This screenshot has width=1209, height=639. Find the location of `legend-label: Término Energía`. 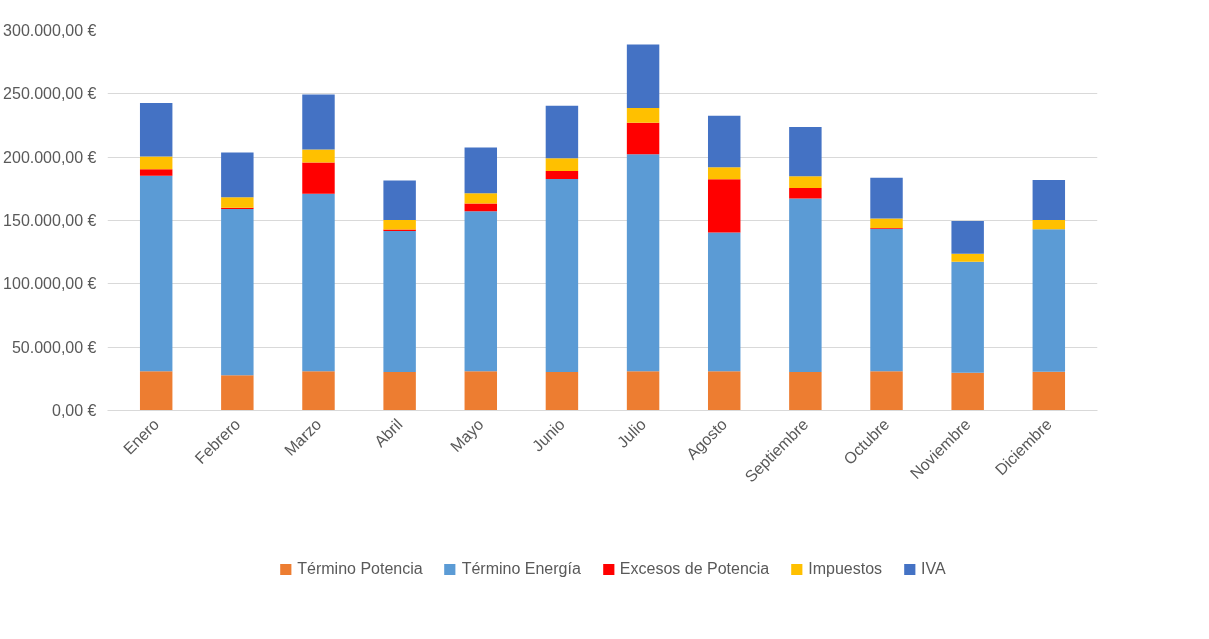

legend-label: Término Energía is located at coordinates (521, 569).